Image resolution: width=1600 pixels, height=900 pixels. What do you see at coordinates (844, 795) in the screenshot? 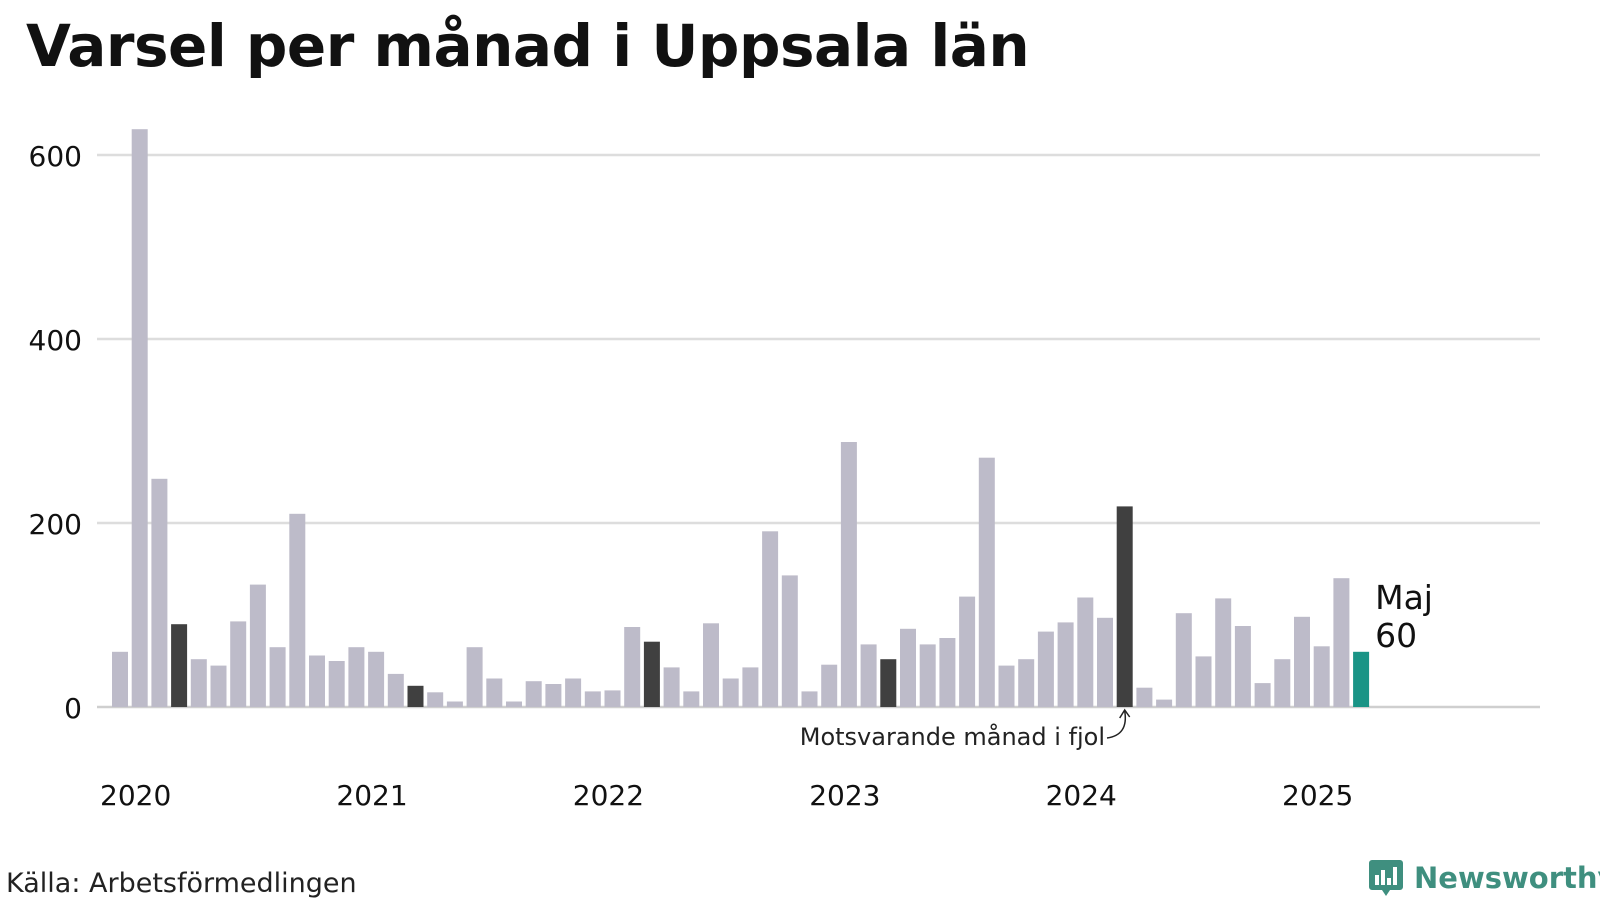
I see `x-tick-label: 2023` at bounding box center [844, 795].